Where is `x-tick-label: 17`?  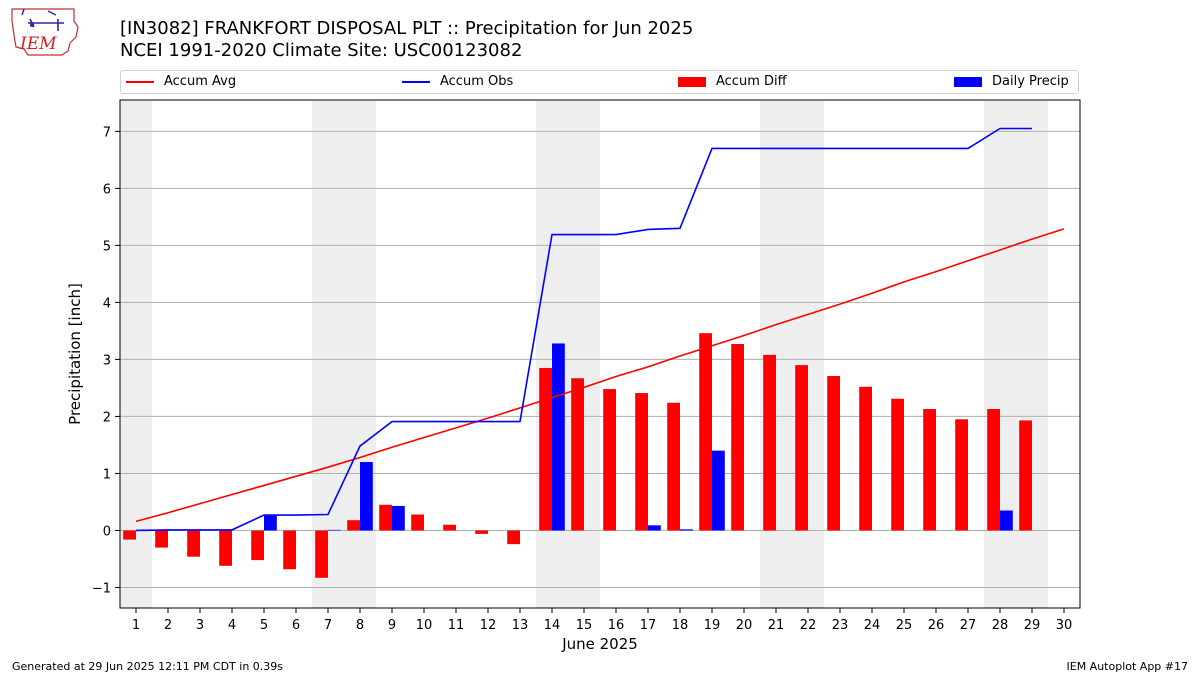 x-tick-label: 17 is located at coordinates (648, 625).